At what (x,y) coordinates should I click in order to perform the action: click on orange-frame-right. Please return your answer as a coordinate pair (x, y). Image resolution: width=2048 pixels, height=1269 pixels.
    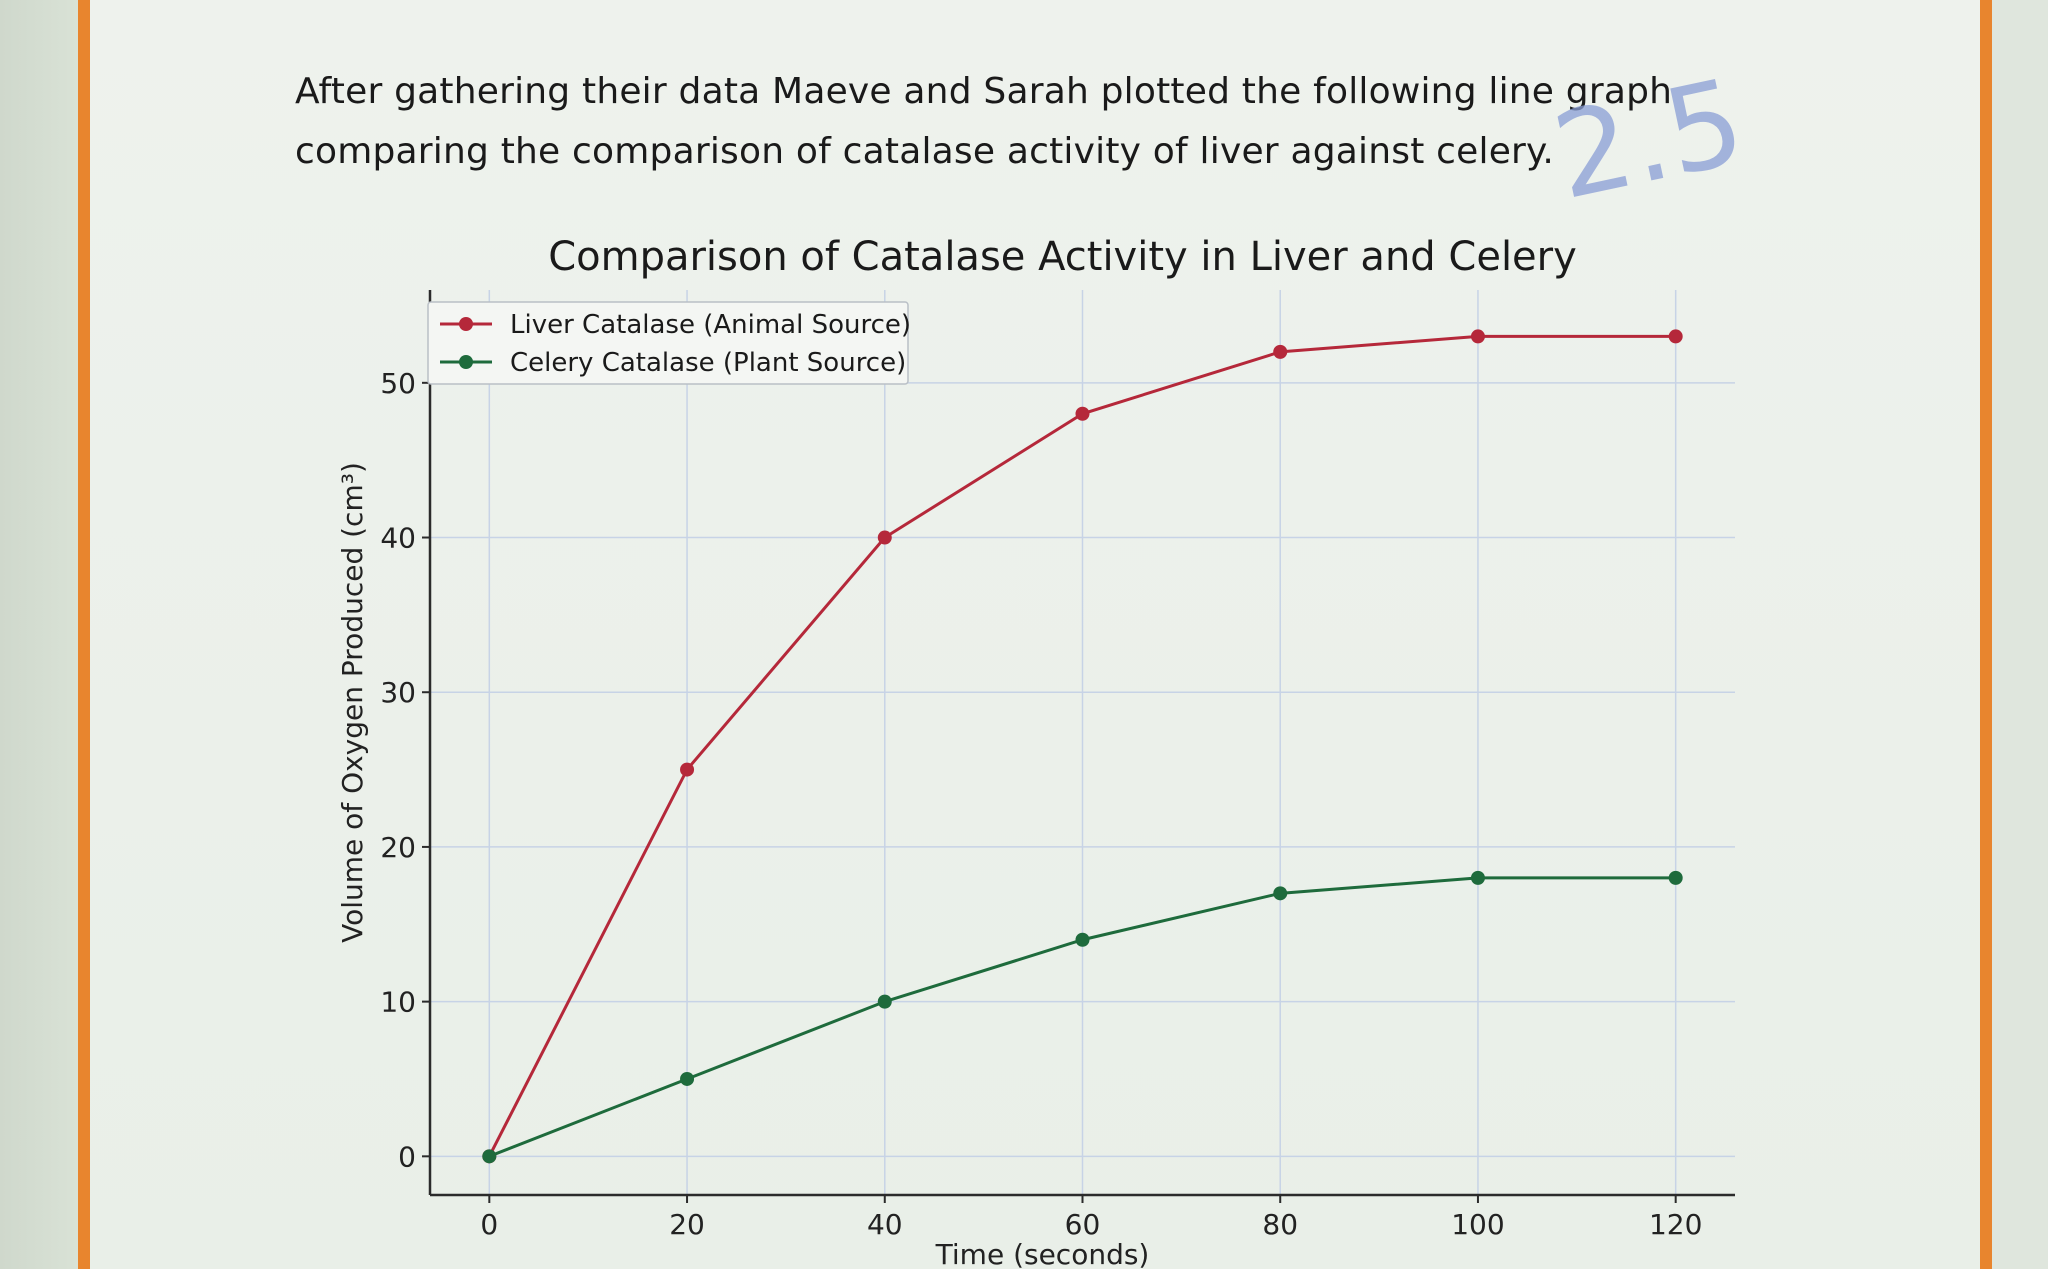
    Looking at the image, I should click on (1986, 634).